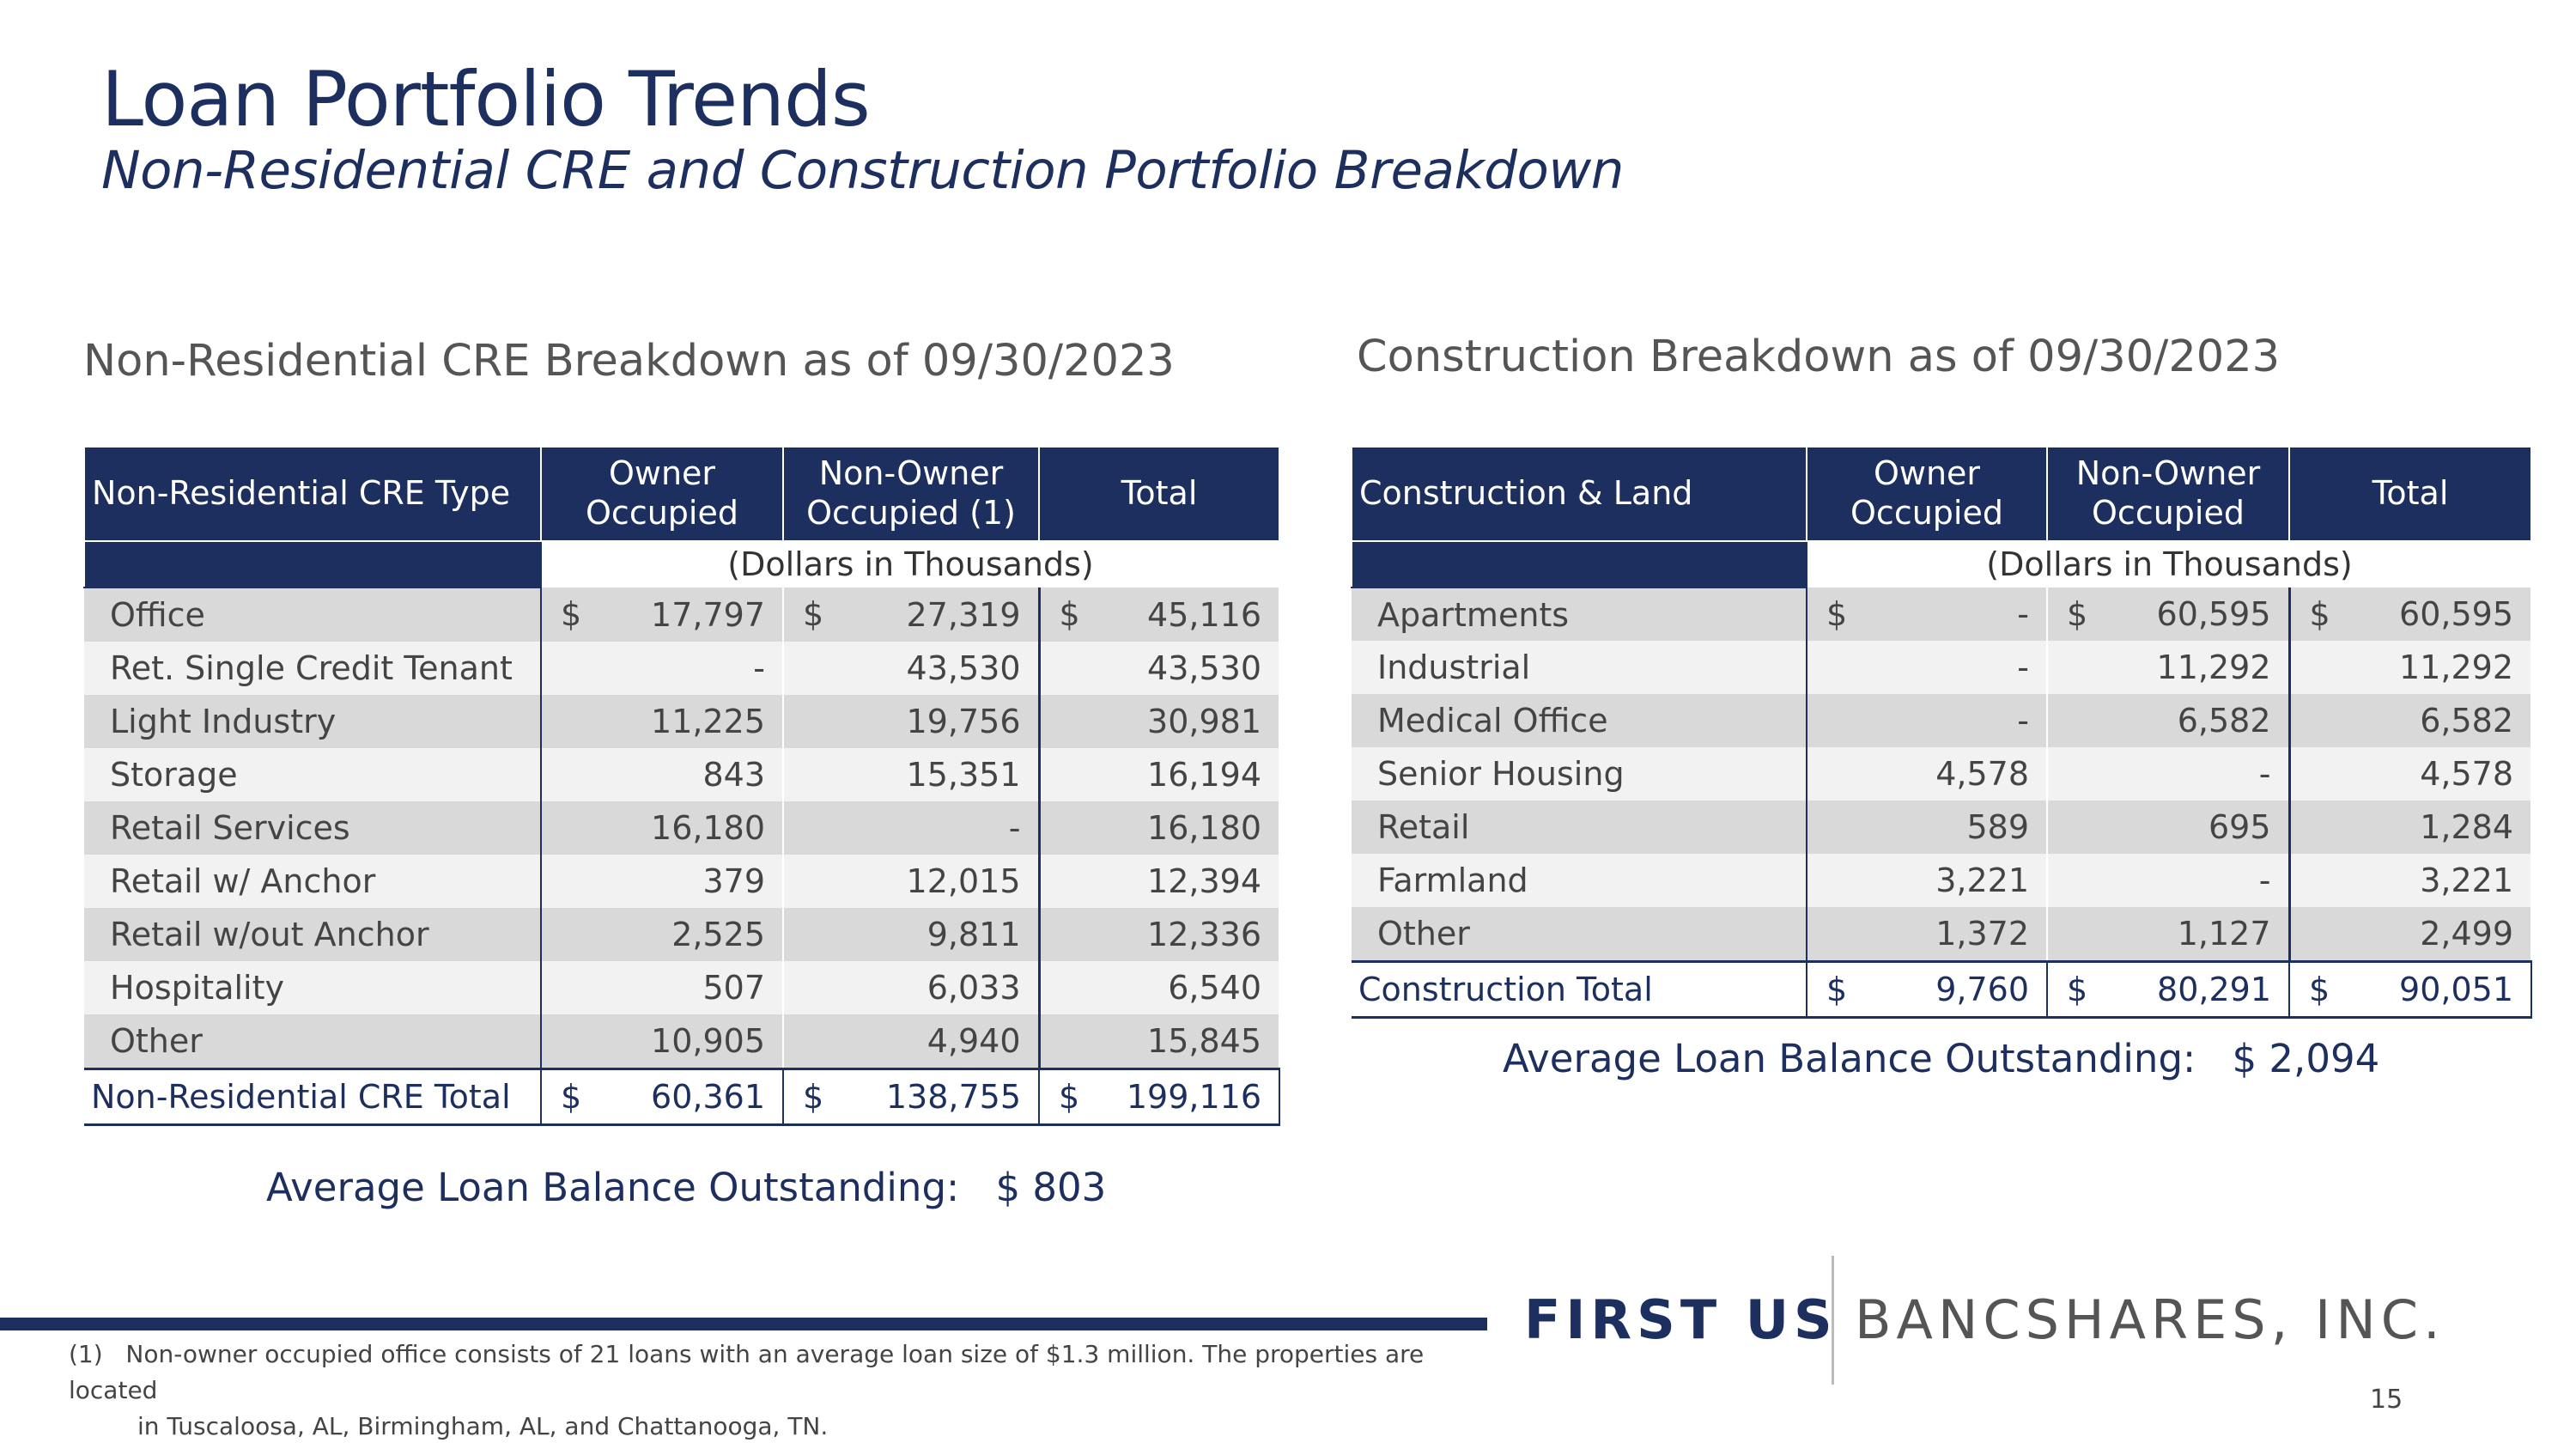  I want to click on cre-cell-total: $45,116, so click(1159, 615).